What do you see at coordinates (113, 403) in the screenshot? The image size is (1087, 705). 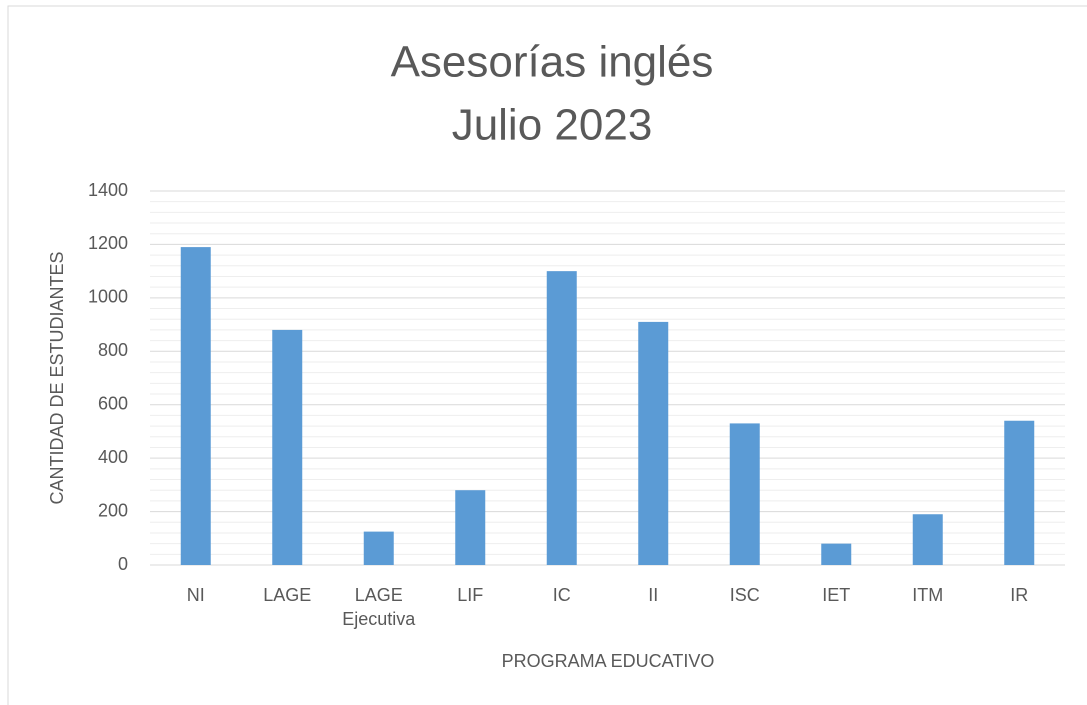 I see `y-tick-label: 600` at bounding box center [113, 403].